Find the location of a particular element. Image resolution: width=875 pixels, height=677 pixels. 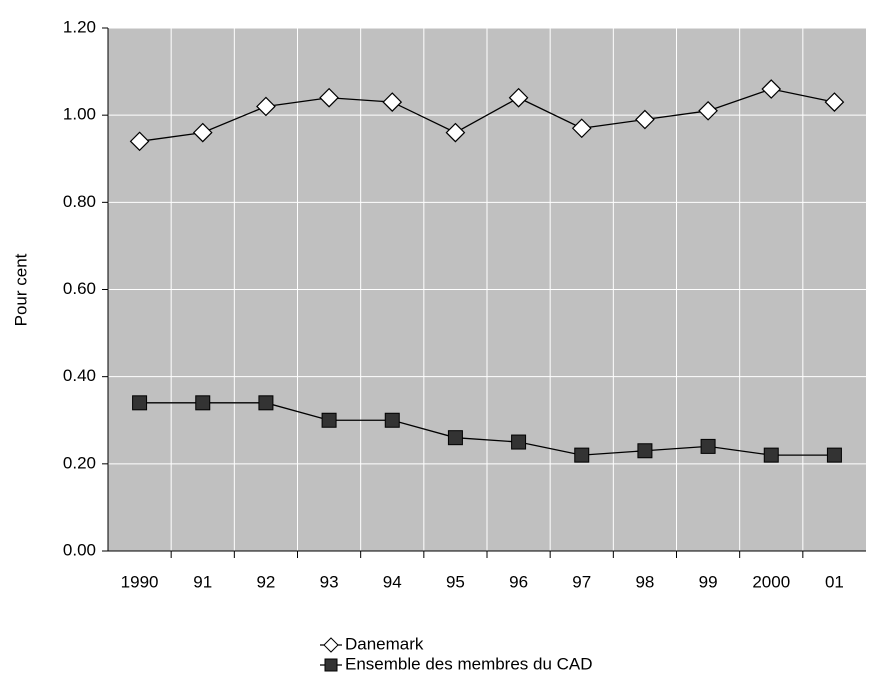

x-tick-label: 1990 is located at coordinates (140, 581).